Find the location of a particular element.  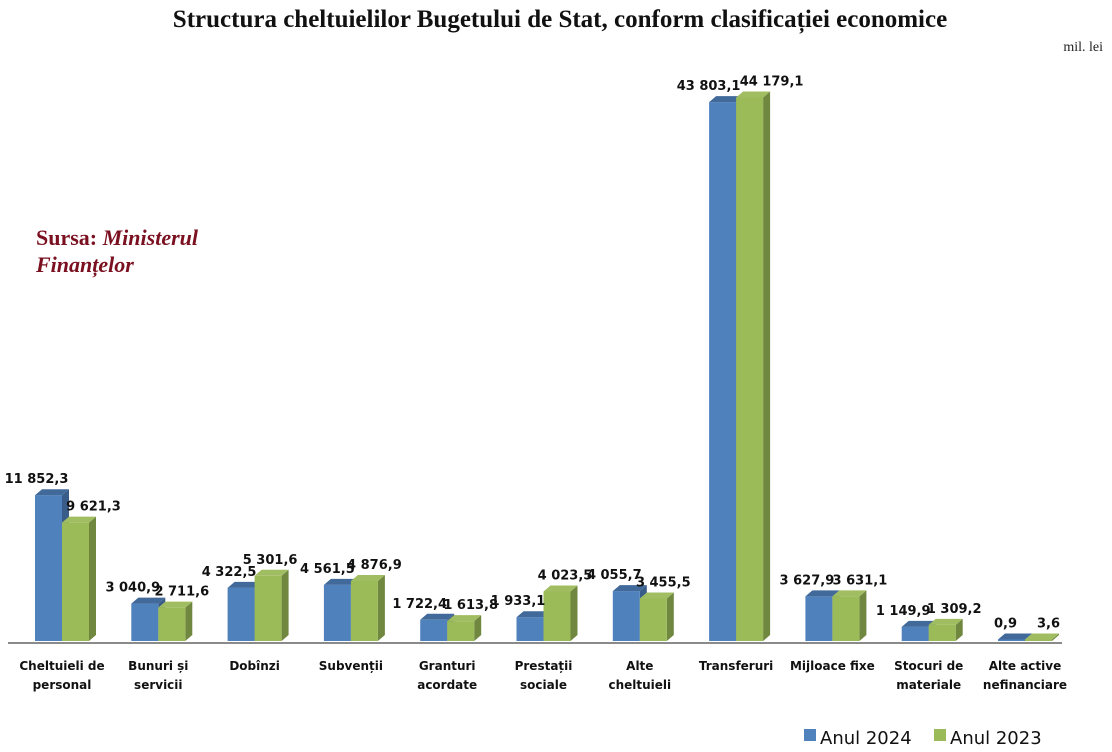

value-label-2024-7: 43 803,1 is located at coordinates (709, 86).